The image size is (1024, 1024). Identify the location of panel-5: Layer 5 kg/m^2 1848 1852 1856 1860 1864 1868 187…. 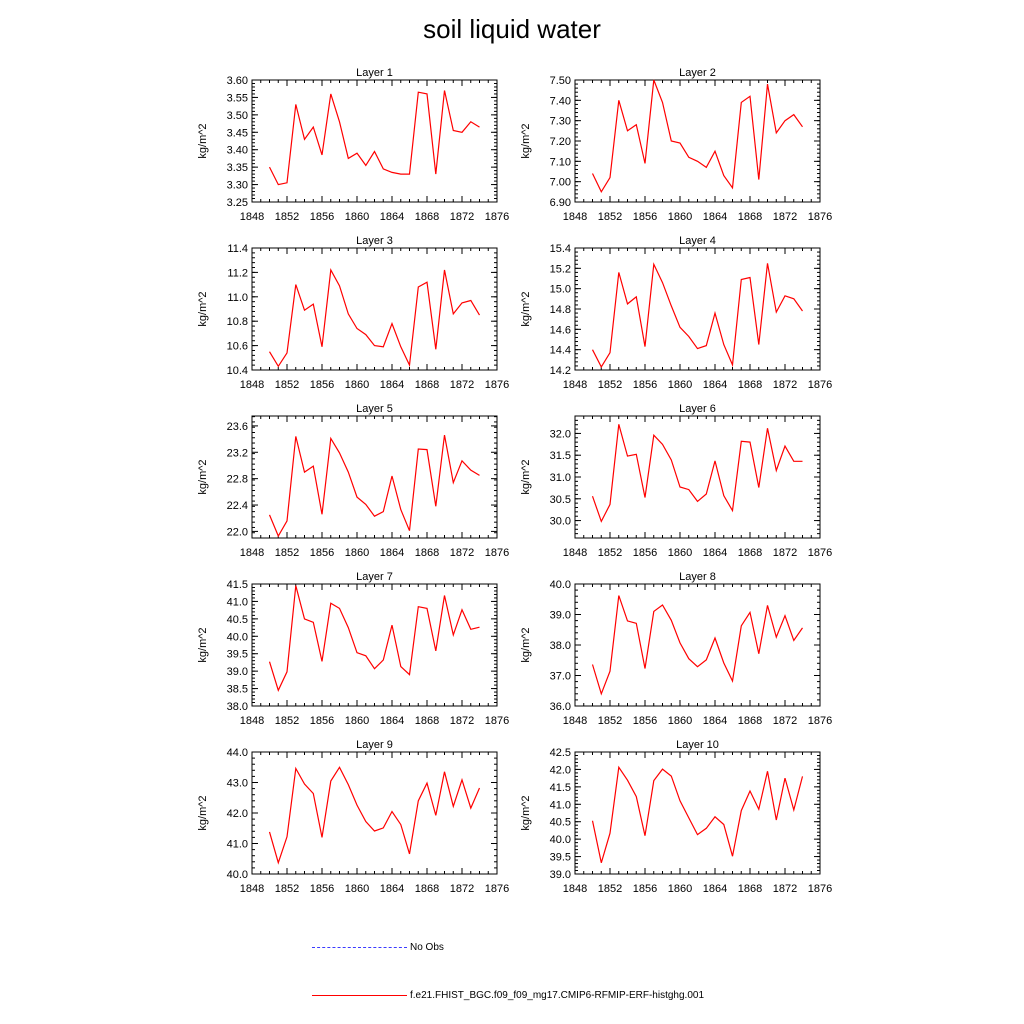
(353, 481).